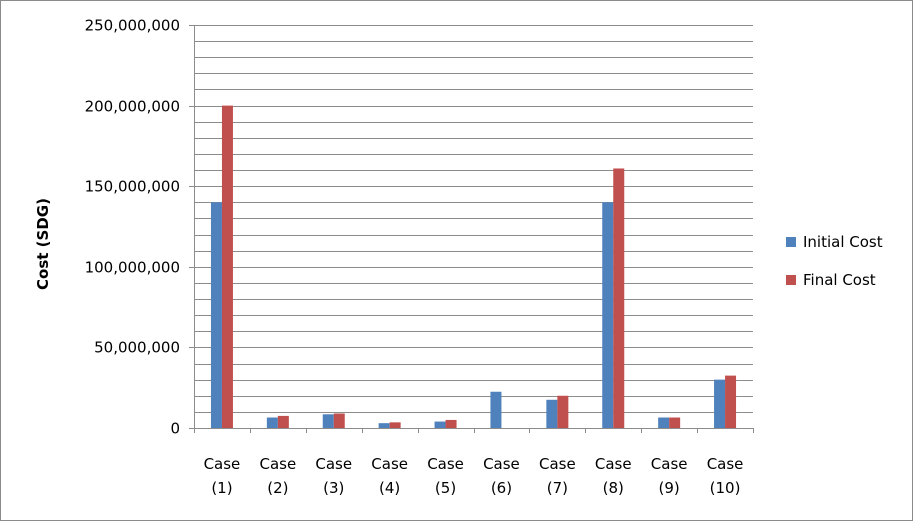 This screenshot has width=913, height=525. Describe the element at coordinates (725, 476) in the screenshot. I see `x-tick-label: Case (10)` at that location.